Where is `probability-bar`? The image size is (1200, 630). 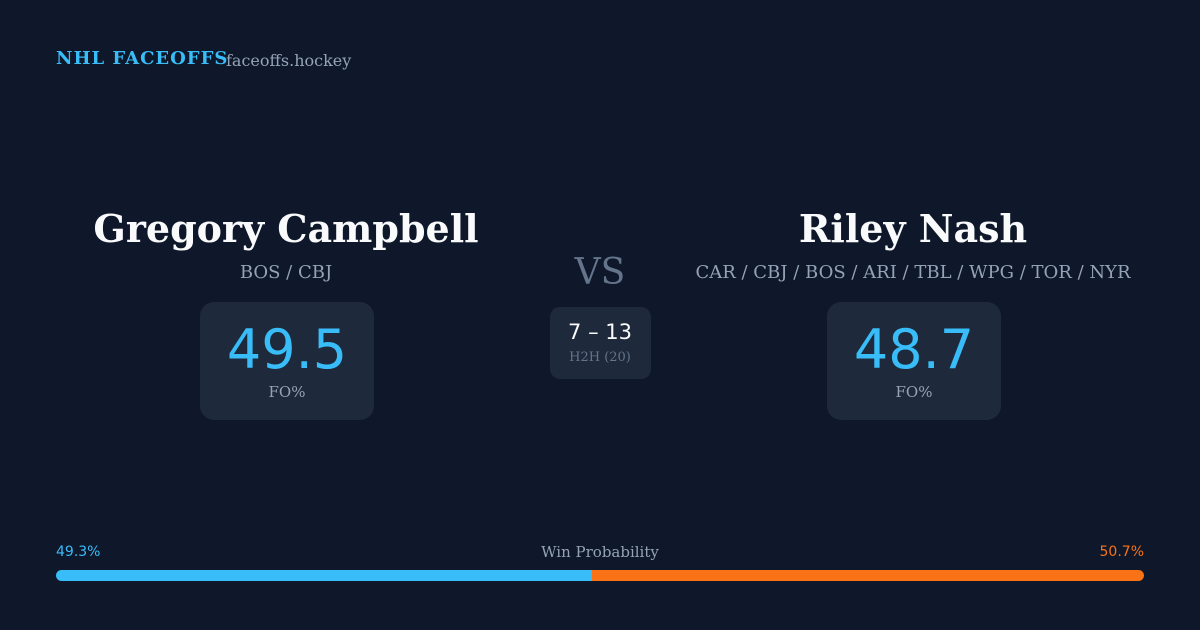
probability-bar is located at coordinates (600, 575).